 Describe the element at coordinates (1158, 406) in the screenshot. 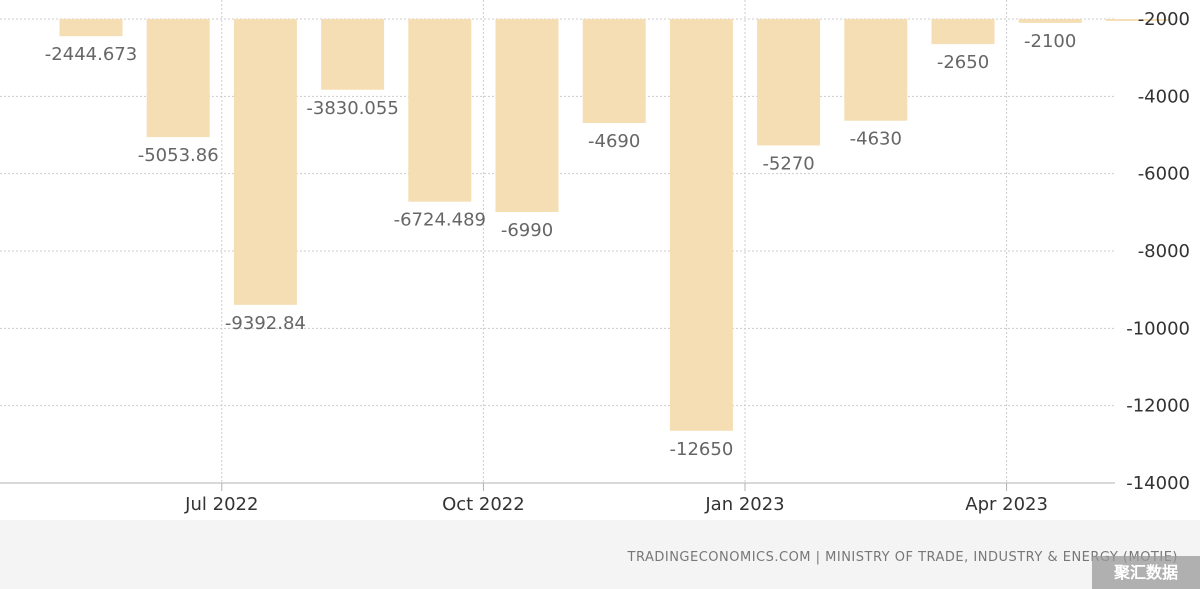

I see `y-tick-label: -12000` at that location.